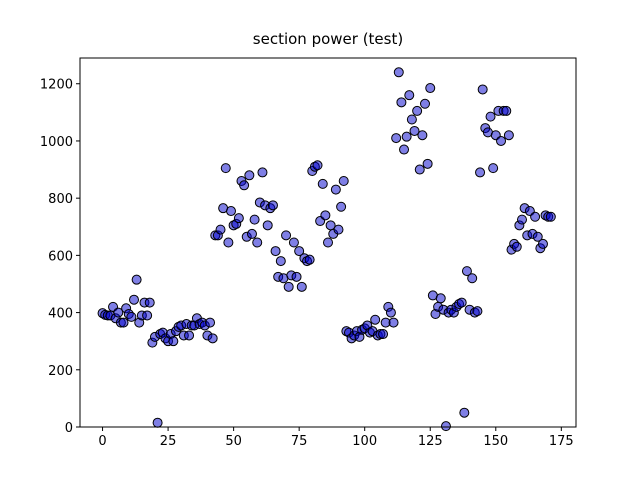  Describe the element at coordinates (364, 441) in the screenshot. I see `x-tick-label: 100` at that location.